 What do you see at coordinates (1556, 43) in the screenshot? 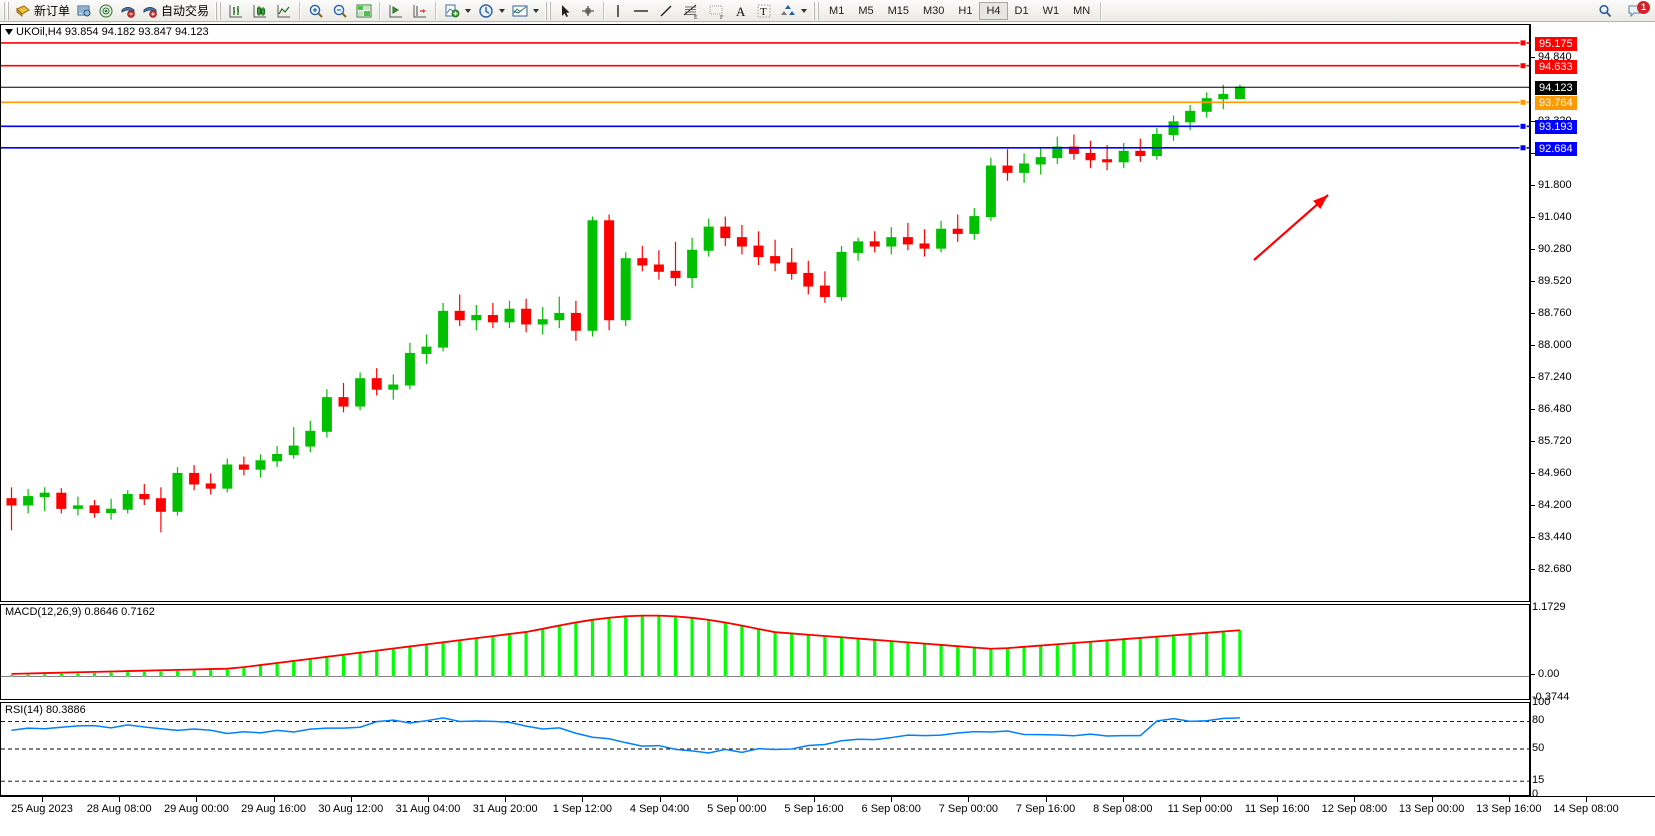
I see `price-level-label-resistance: 95.175` at bounding box center [1556, 43].